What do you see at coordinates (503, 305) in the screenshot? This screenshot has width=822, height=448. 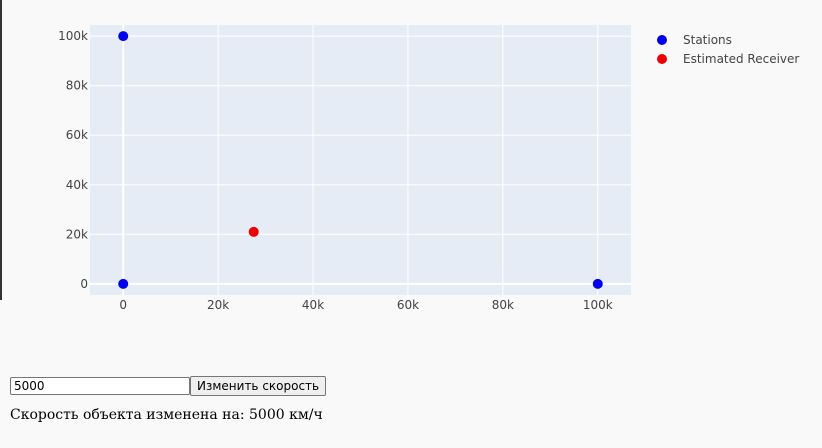 I see `x-tick-label: 80k` at bounding box center [503, 305].